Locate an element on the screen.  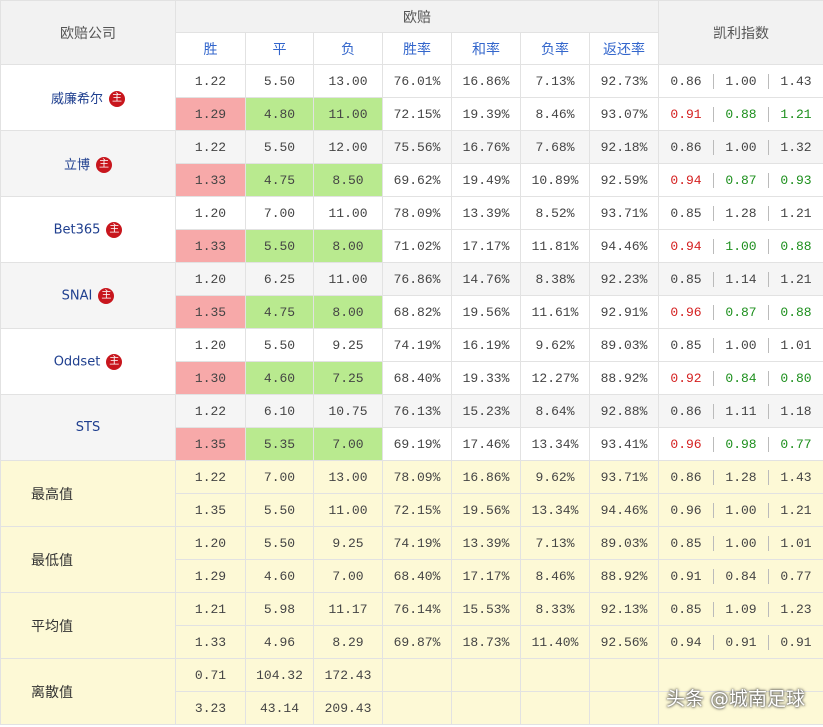
company-cell: 威廉希尔主 is located at coordinates (88, 97).